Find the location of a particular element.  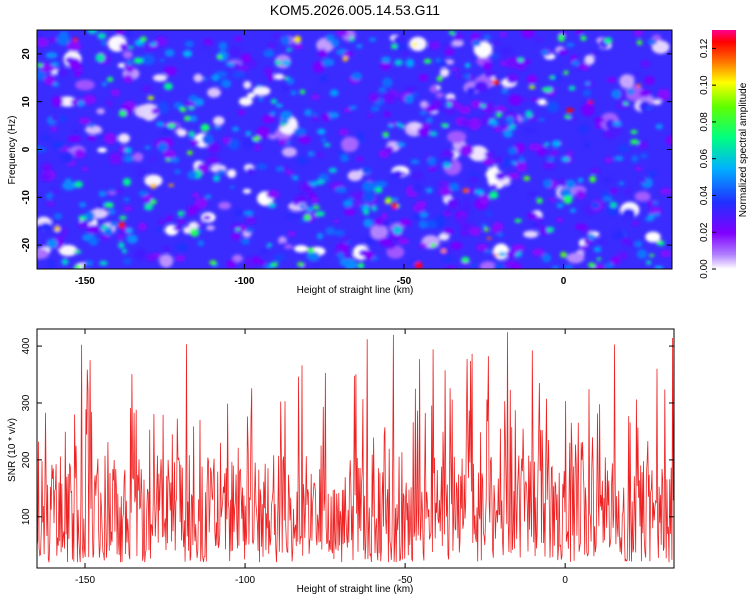

heatmap-y-tick-label: 20 is located at coordinates (26, 54).